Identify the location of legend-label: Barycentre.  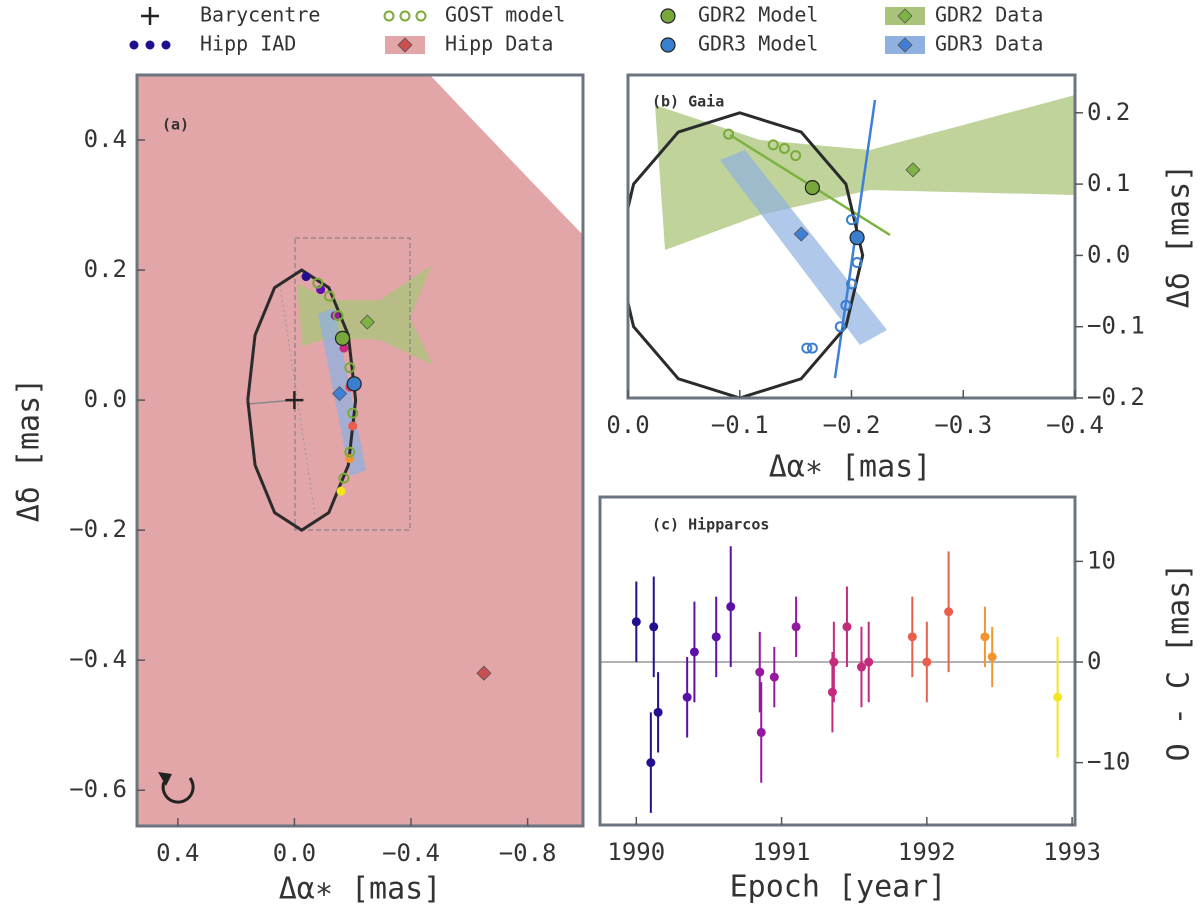
(260, 15).